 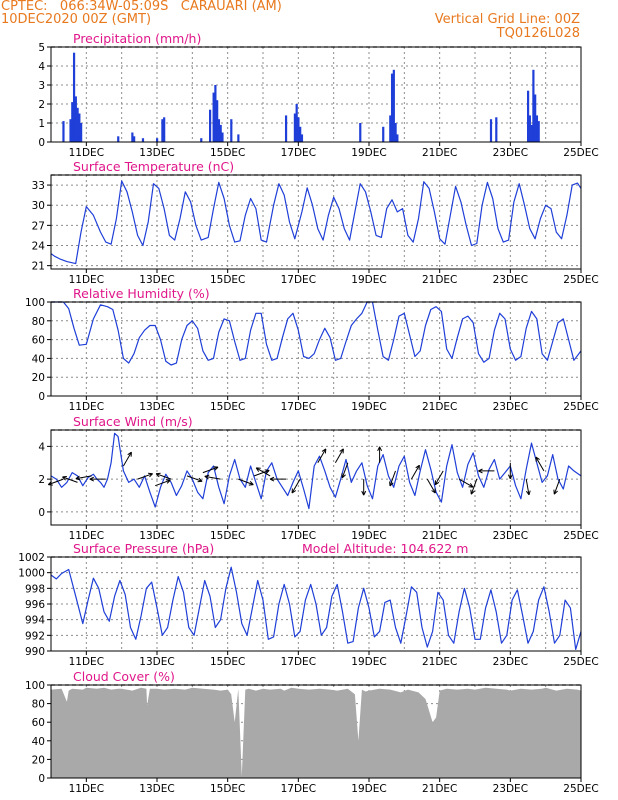 What do you see at coordinates (141, 7) in the screenshot?
I see `header-location: CPTEC: 066:34W-05:09S CARAUARI (AM)` at bounding box center [141, 7].